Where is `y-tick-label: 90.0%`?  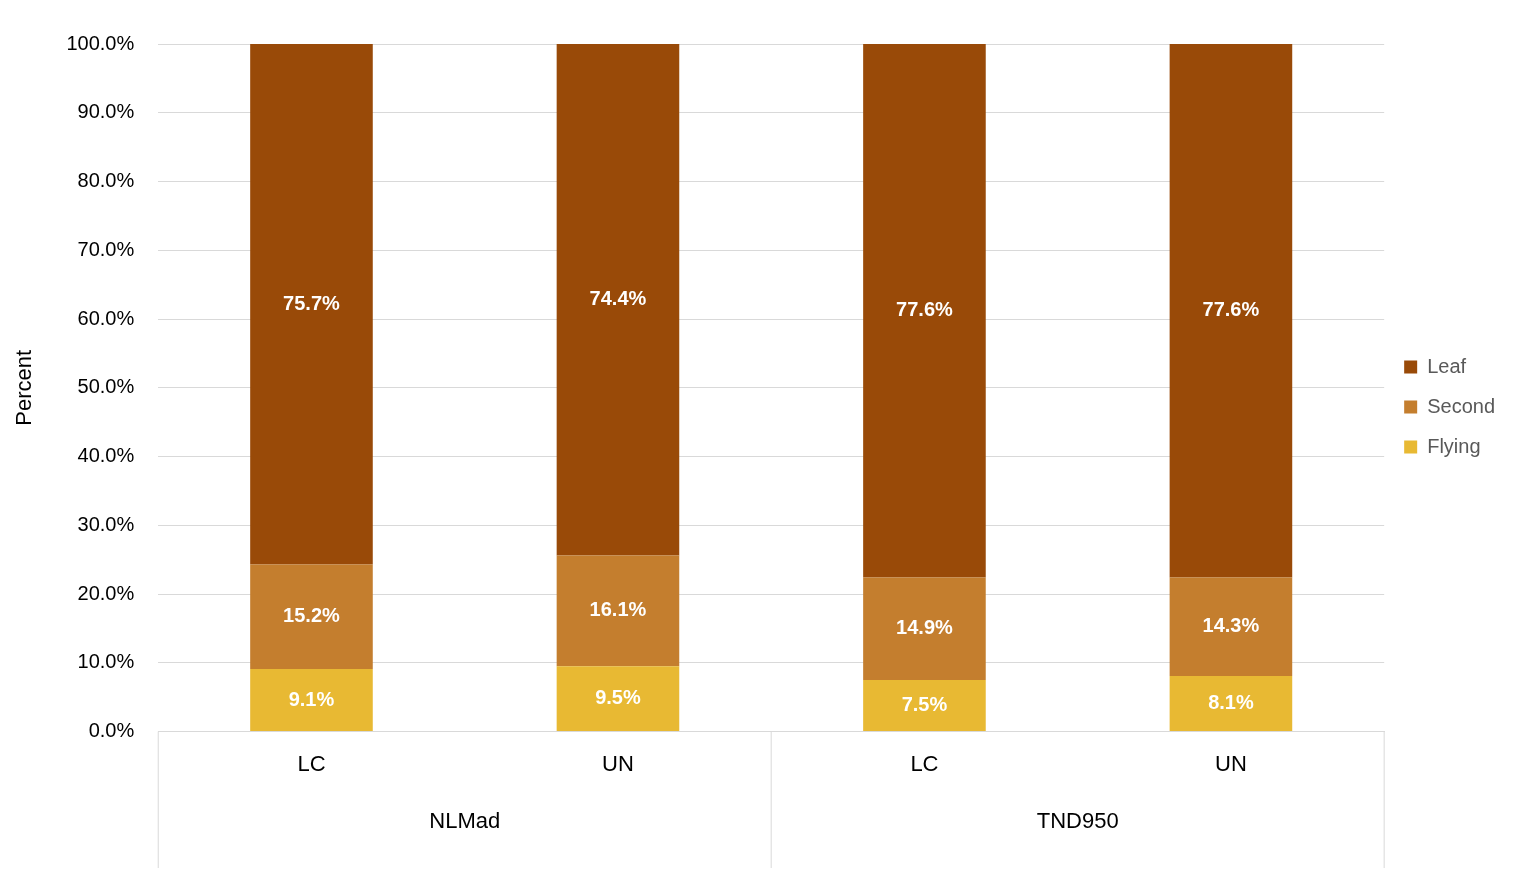
y-tick-label: 90.0% is located at coordinates (106, 111).